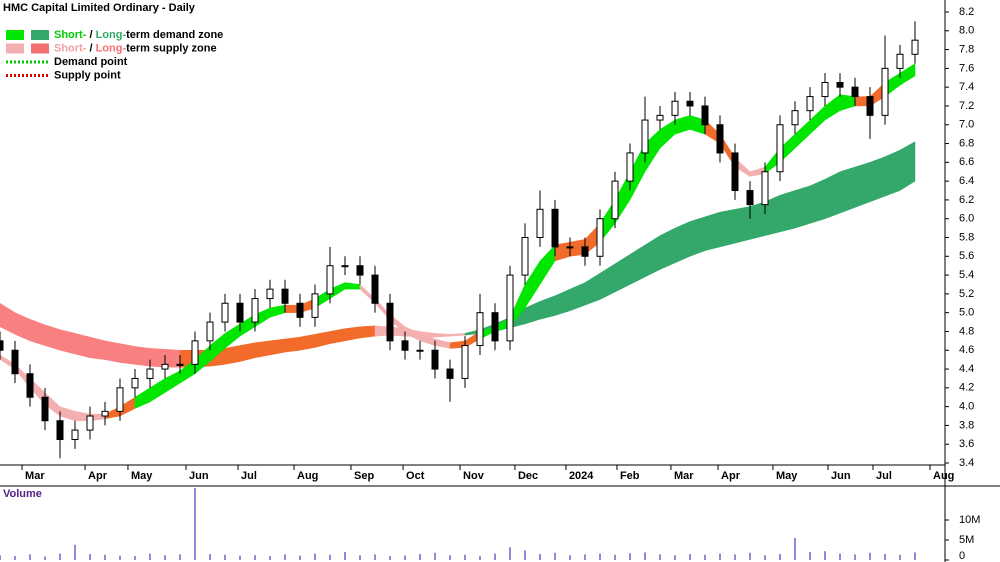  I want to click on chart-title: HMC Capital Limited Ordinary - Daily, so click(99, 8).